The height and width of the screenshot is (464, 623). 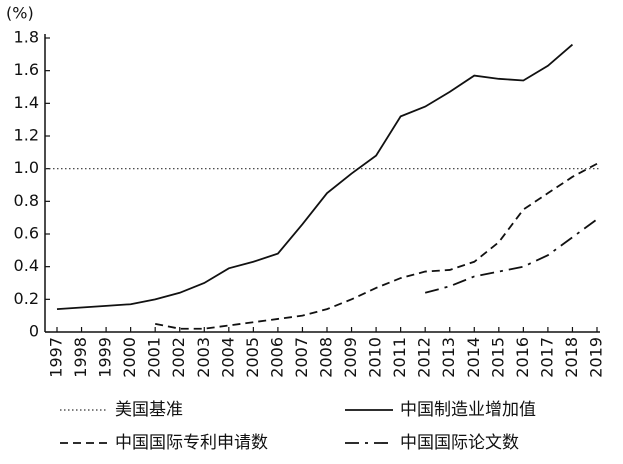 I want to click on x-tick-label: 2010, so click(x=375, y=357).